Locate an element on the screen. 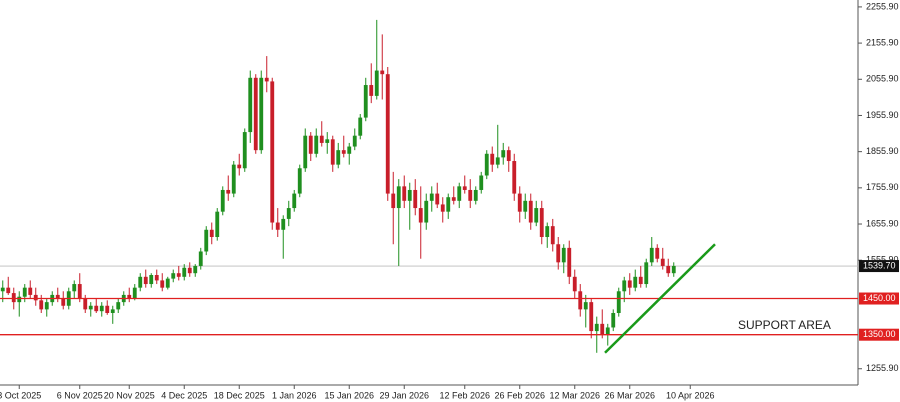 This screenshot has width=900, height=402. x-tick-label: 26 Mar 2026 is located at coordinates (629, 395).